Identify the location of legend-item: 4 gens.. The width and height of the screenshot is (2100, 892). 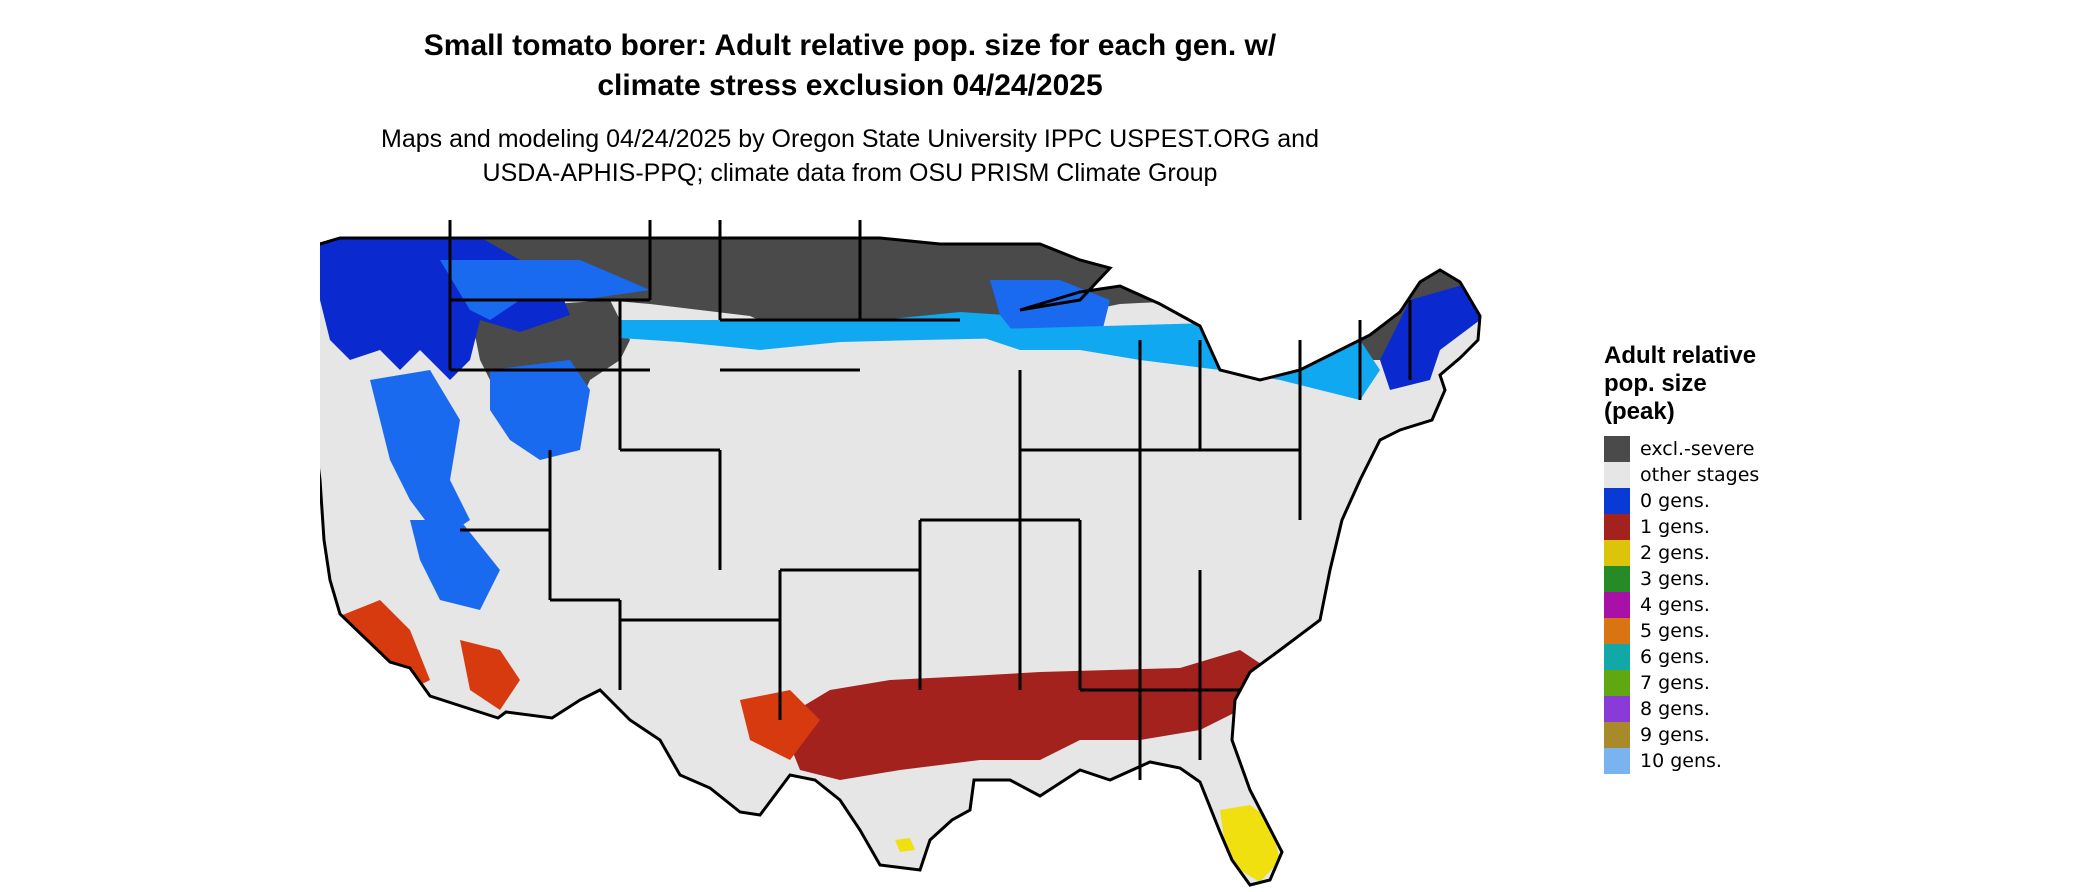
(1714, 605).